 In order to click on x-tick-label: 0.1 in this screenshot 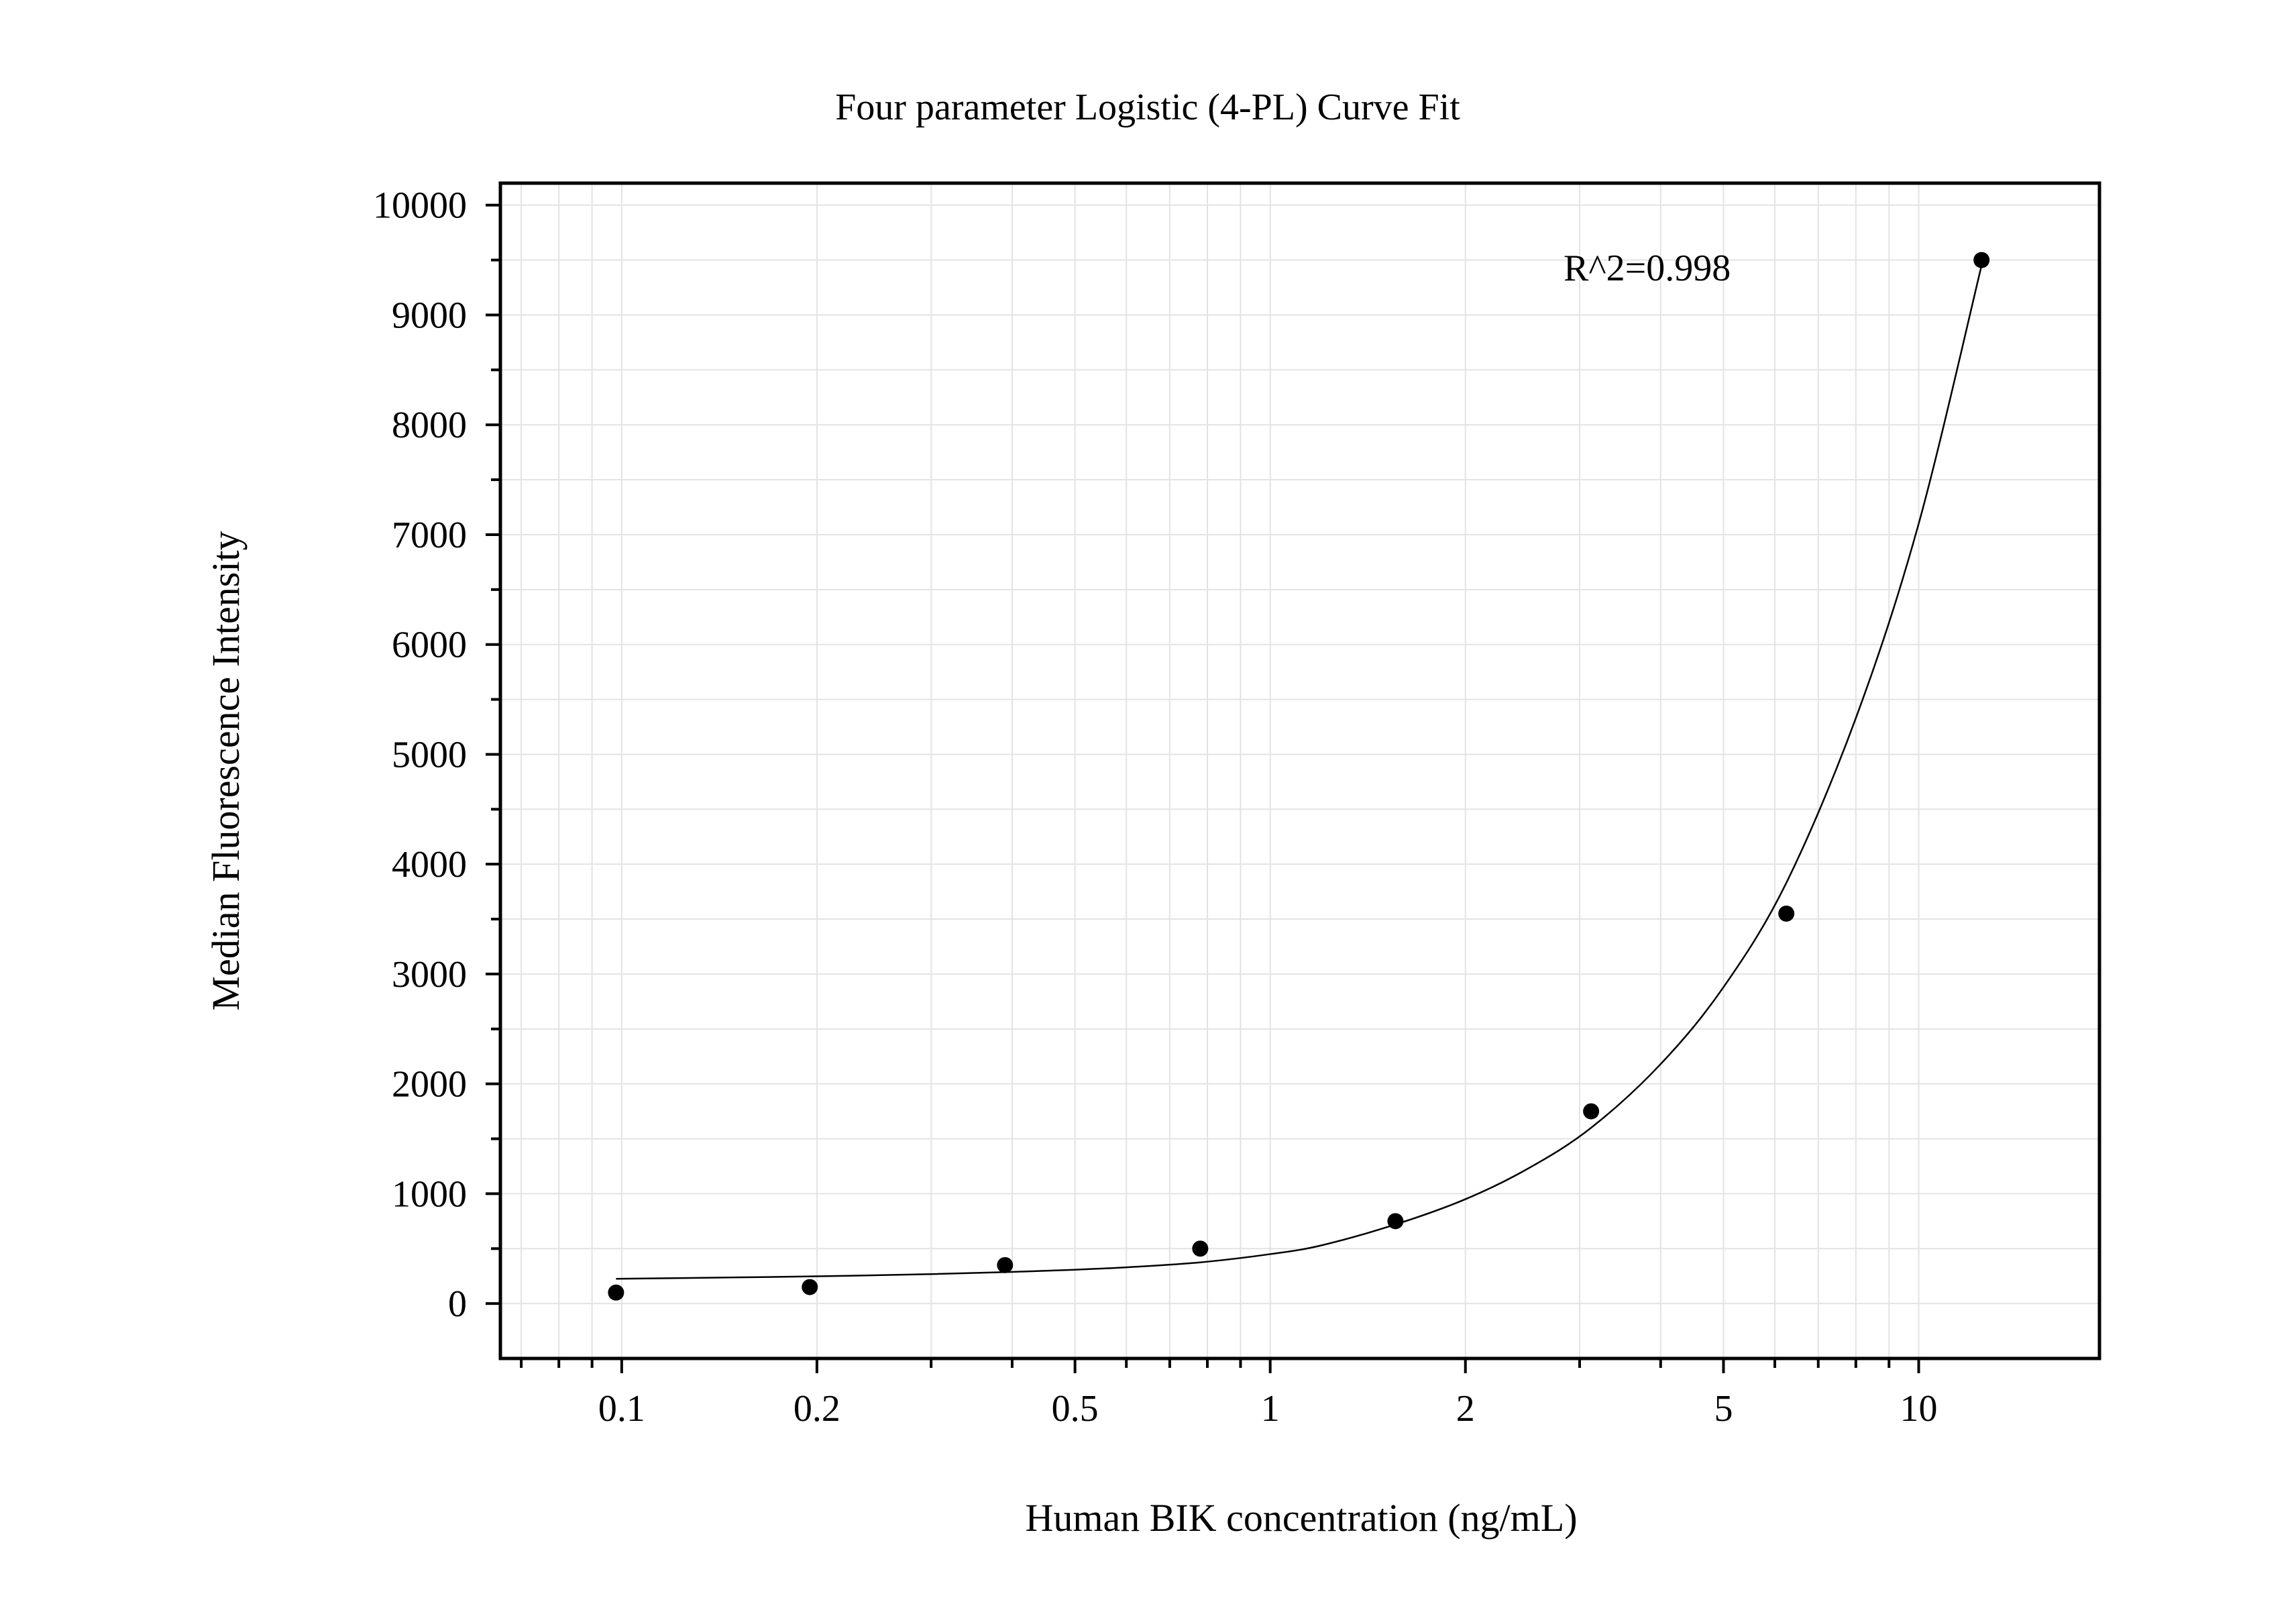, I will do `click(621, 1409)`.